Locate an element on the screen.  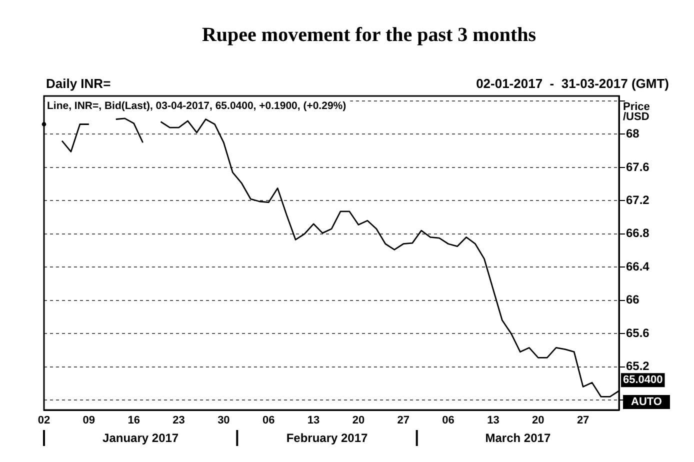
y-axis-title: Price /USD is located at coordinates (636, 112).